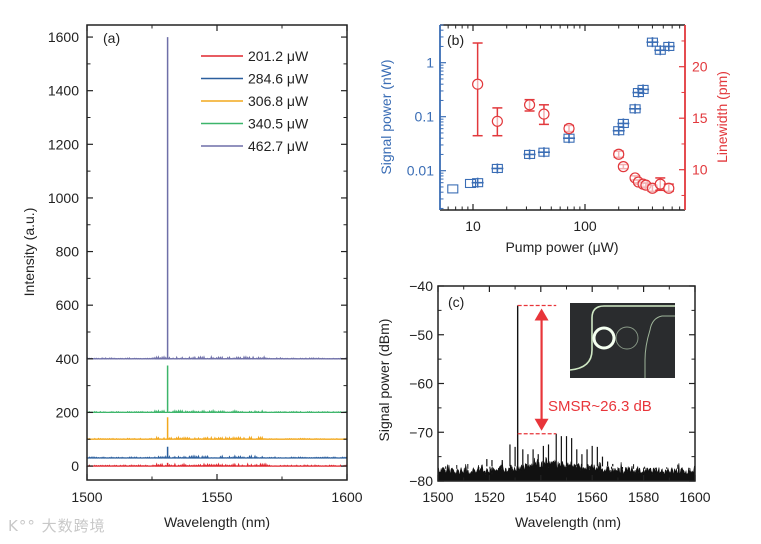 The image size is (761, 544). Describe the element at coordinates (643, 497) in the screenshot. I see `x-tick-label-c: 1580` at that location.